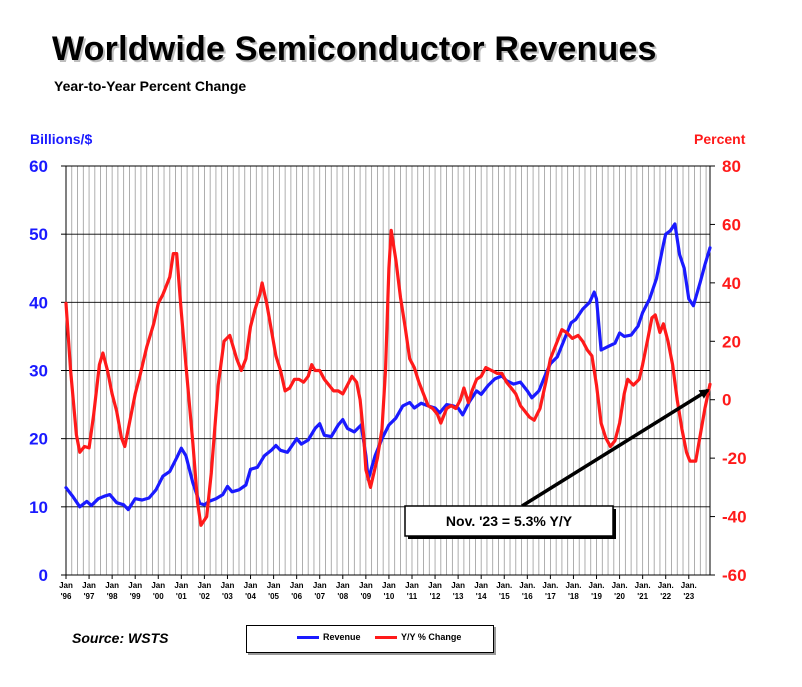  What do you see at coordinates (66, 596) in the screenshot?
I see `x-tick-label-year: '96` at bounding box center [66, 596].